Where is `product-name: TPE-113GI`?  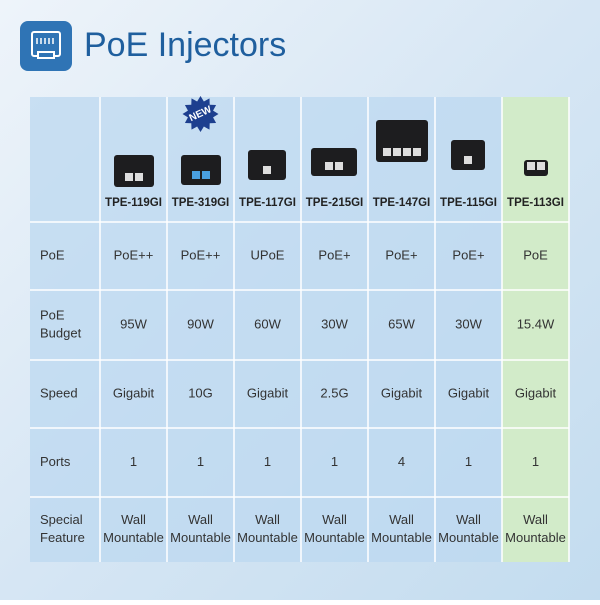 product-name: TPE-113GI is located at coordinates (535, 203).